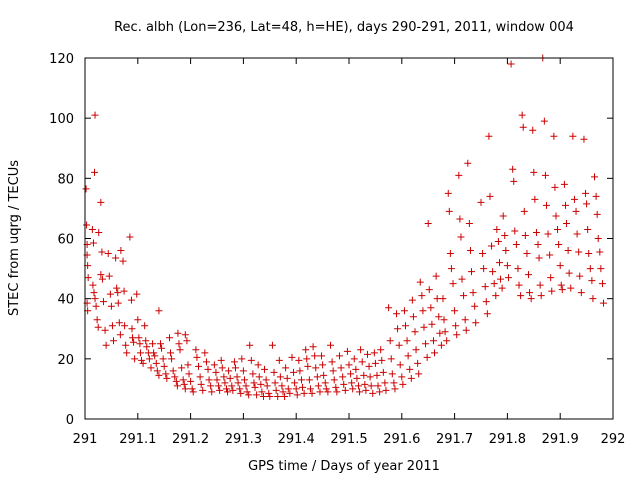 The height and width of the screenshot is (480, 640). What do you see at coordinates (61, 119) in the screenshot?
I see `y-tick-label: 100` at bounding box center [61, 119].